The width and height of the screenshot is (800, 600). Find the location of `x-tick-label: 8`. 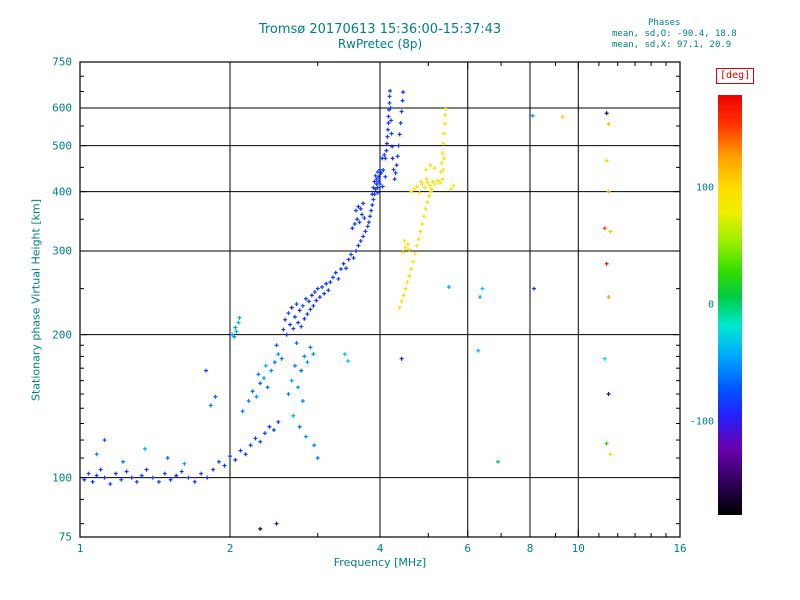

x-tick-label: 8 is located at coordinates (530, 548).